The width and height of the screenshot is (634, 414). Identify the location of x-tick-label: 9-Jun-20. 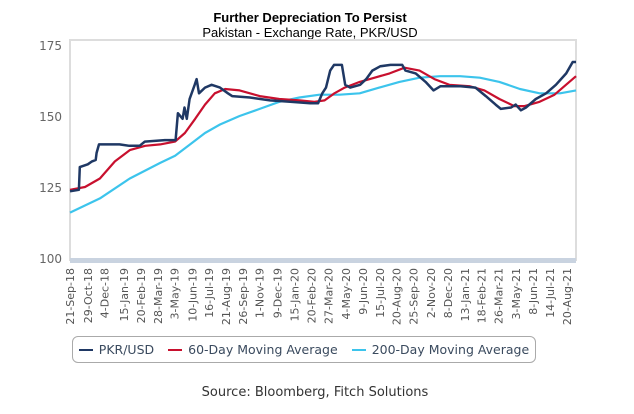
(363, 291).